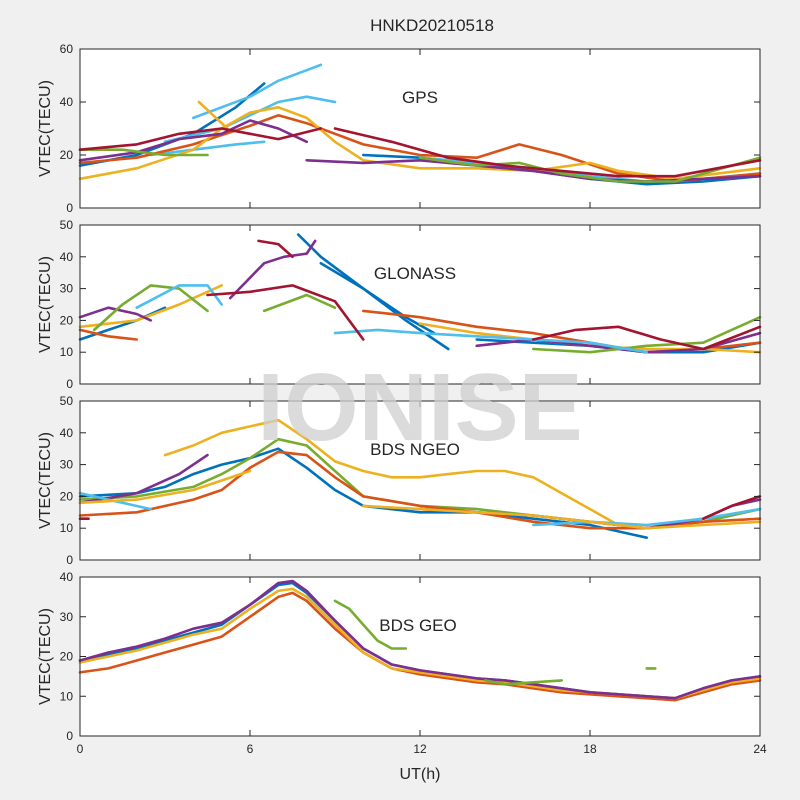  Describe the element at coordinates (590, 749) in the screenshot. I see `x-tick-label: 18` at that location.